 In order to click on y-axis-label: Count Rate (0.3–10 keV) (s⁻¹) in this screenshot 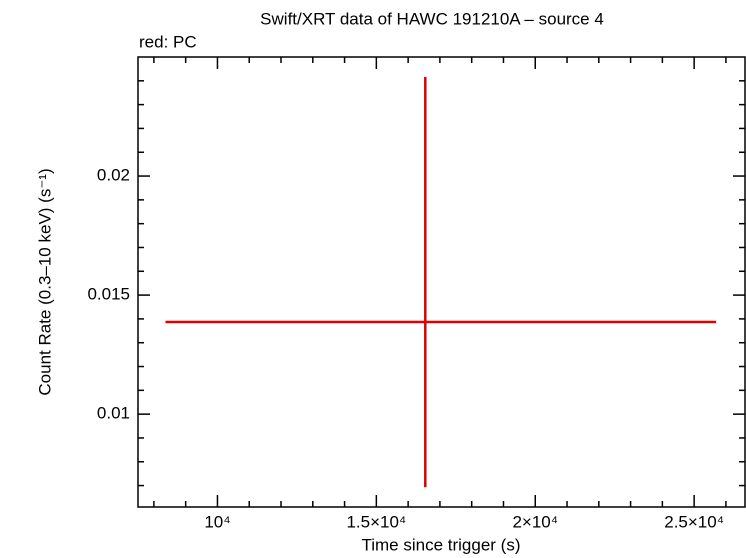, I will do `click(44, 281)`.